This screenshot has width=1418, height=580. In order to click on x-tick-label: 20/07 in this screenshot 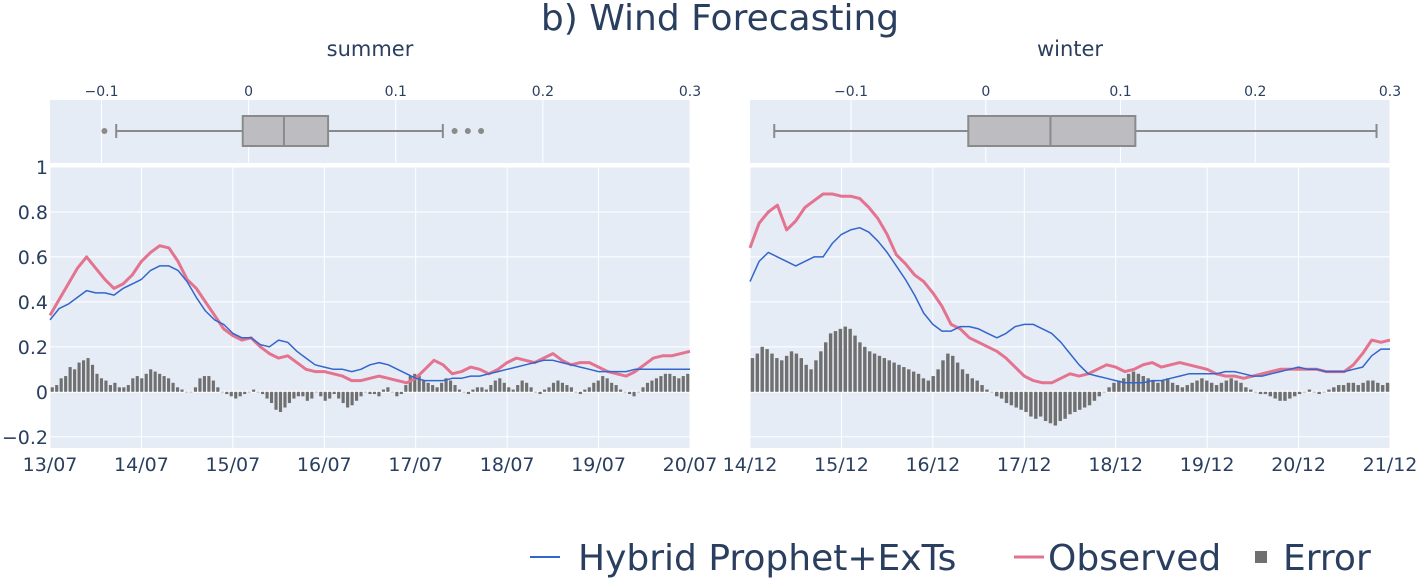, I will do `click(690, 465)`.